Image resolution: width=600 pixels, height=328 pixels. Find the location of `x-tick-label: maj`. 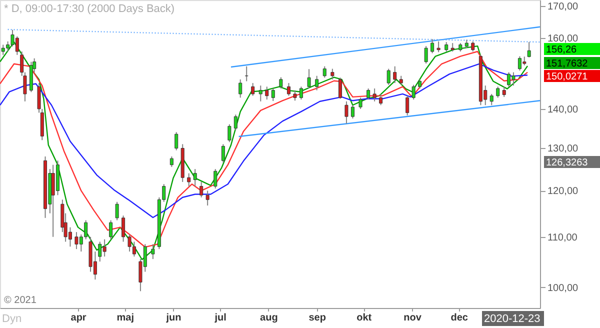

x-tick-label: maj is located at coordinates (125, 318).